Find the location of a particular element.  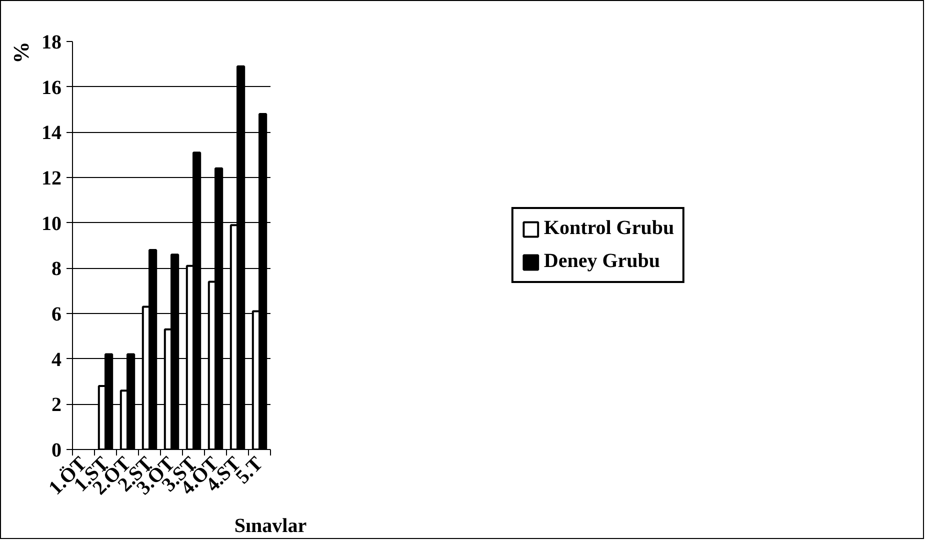

y-tick-label: 14 is located at coordinates (52, 133).